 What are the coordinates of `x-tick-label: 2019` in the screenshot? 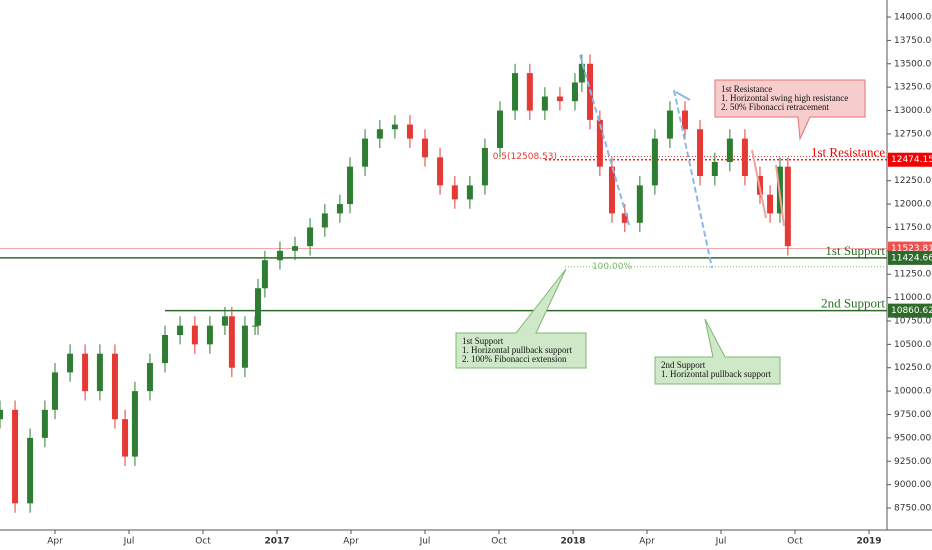 It's located at (868, 542).